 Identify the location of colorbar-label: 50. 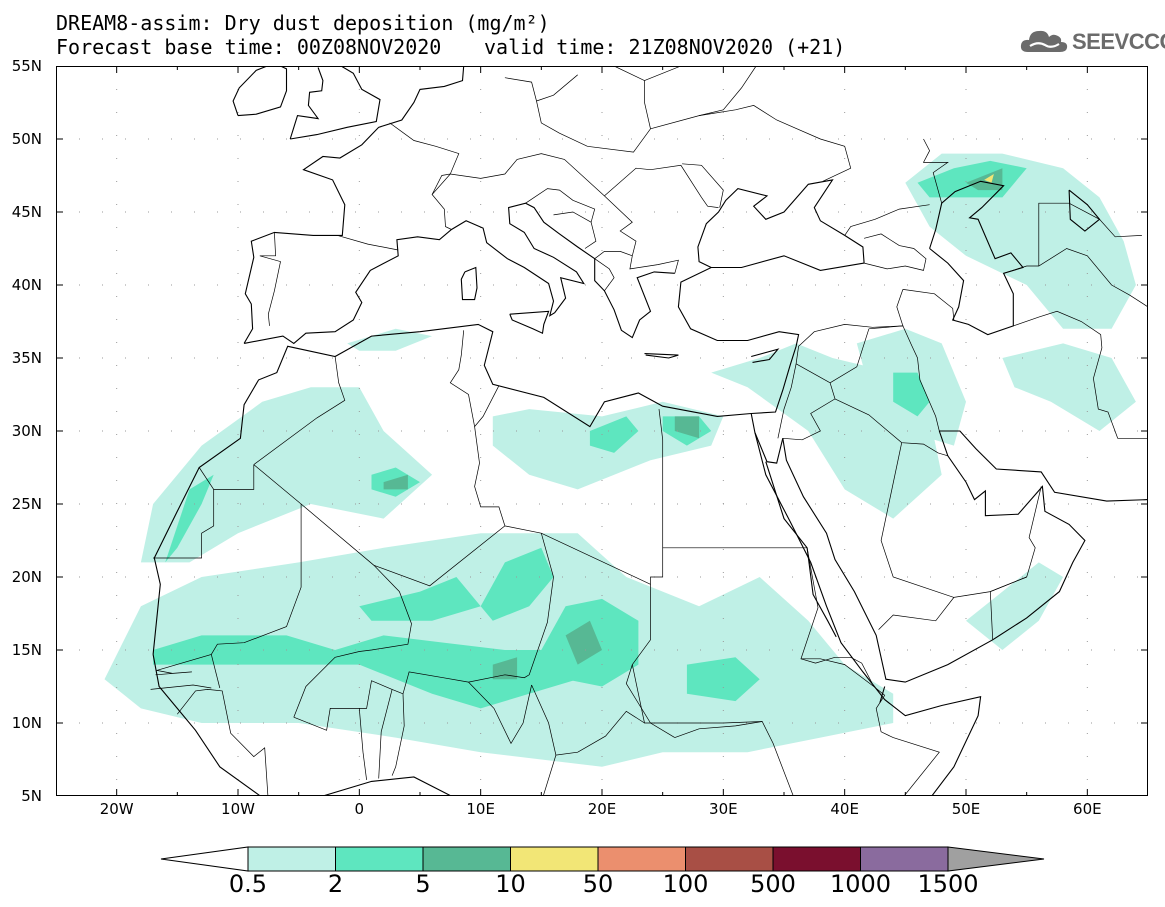
(598, 884).